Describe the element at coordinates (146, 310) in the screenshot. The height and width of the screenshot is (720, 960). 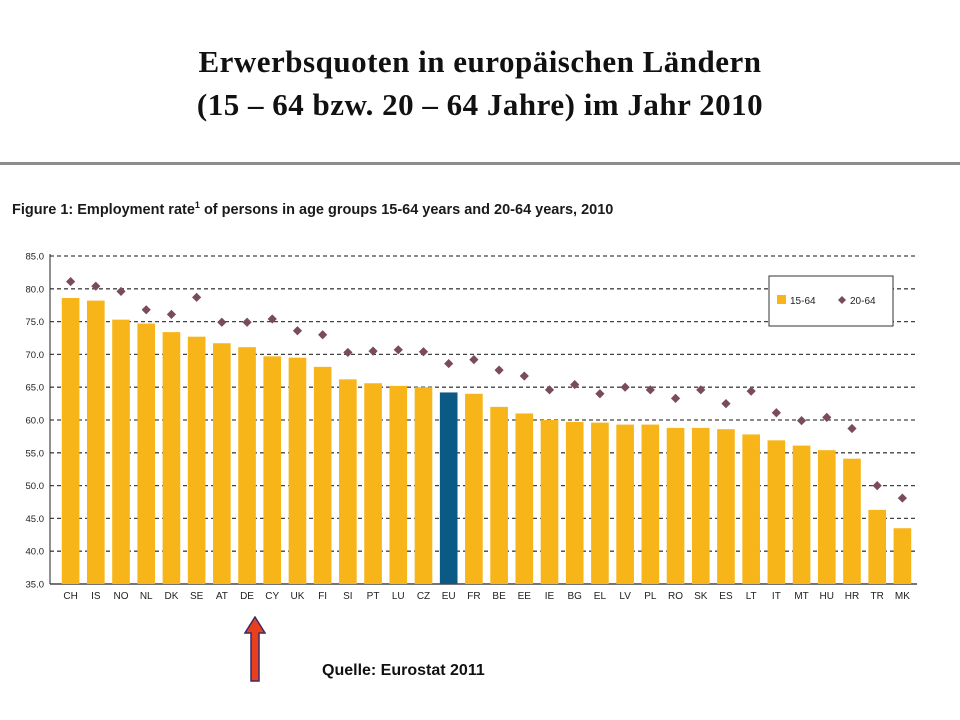
I see `marker-nl` at that location.